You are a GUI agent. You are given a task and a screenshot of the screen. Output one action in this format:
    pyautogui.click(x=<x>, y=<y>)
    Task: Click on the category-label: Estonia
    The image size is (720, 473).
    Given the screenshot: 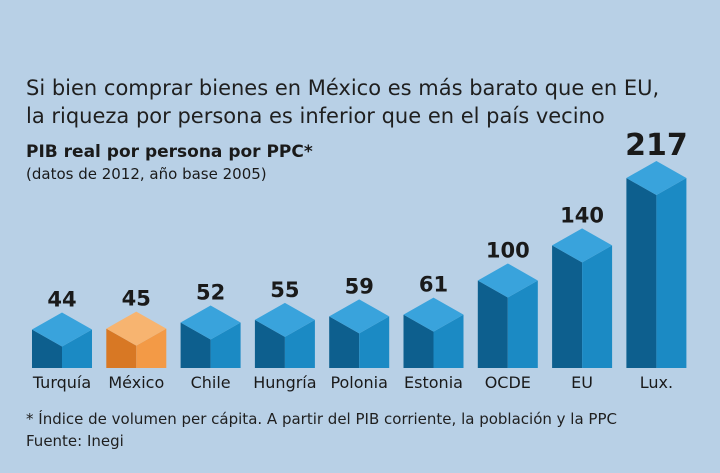 What is the action you would take?
    pyautogui.click(x=433, y=382)
    